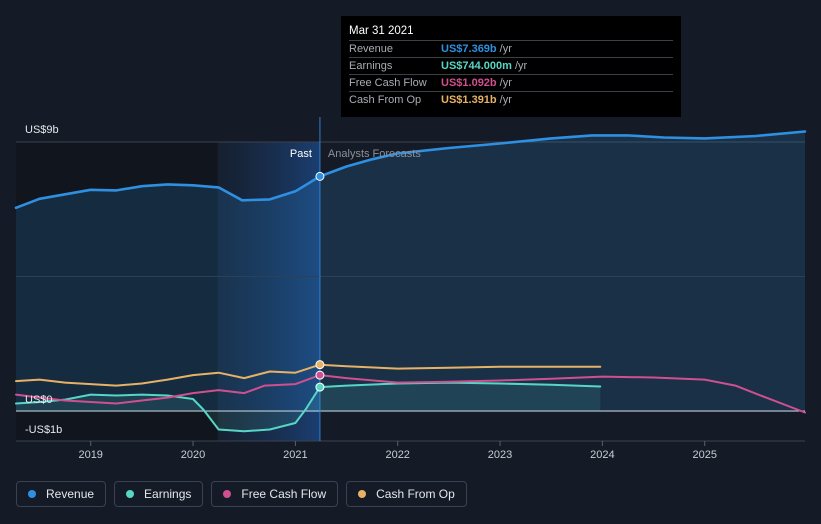 Image resolution: width=821 pixels, height=524 pixels. I want to click on x-tick-label: 2019, so click(90, 455).